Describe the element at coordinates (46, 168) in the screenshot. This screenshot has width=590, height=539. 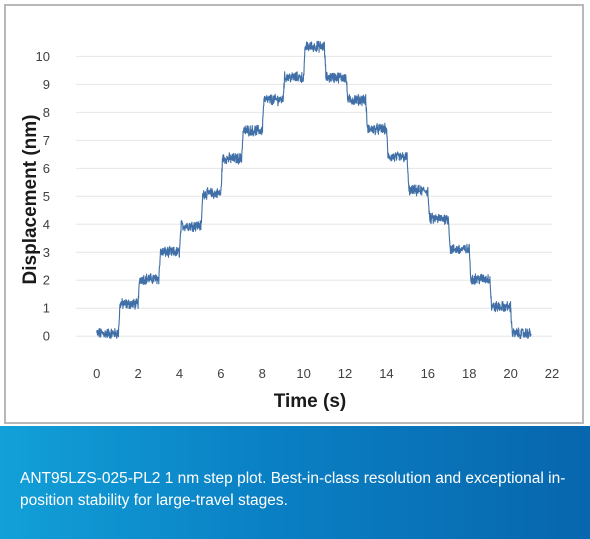
I see `y-tick-label-6: 6` at that location.